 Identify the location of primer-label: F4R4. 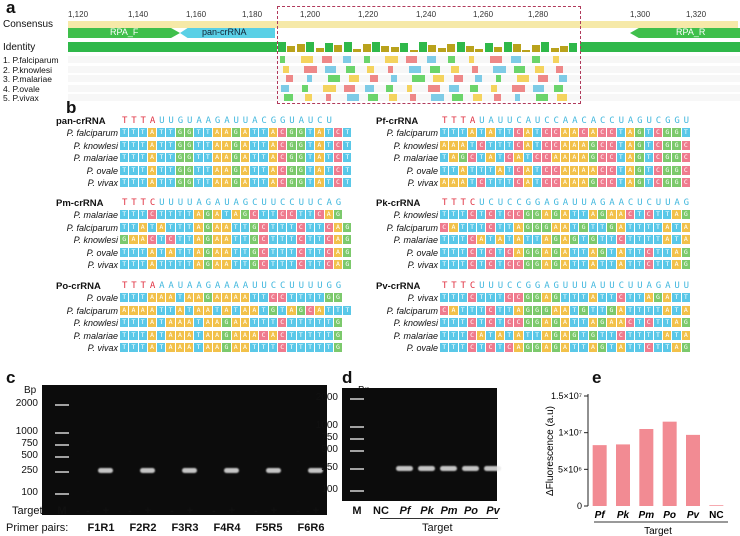
(227, 528).